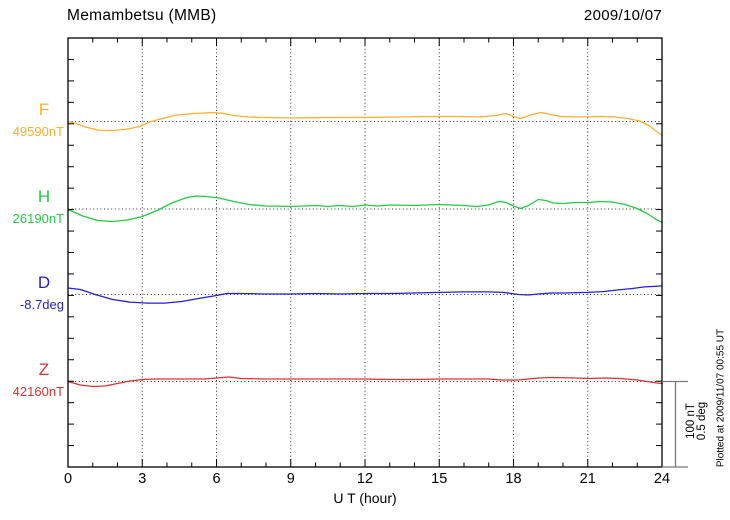 This screenshot has height=520, width=730. I want to click on x-tick-label-3: 3, so click(142, 479).